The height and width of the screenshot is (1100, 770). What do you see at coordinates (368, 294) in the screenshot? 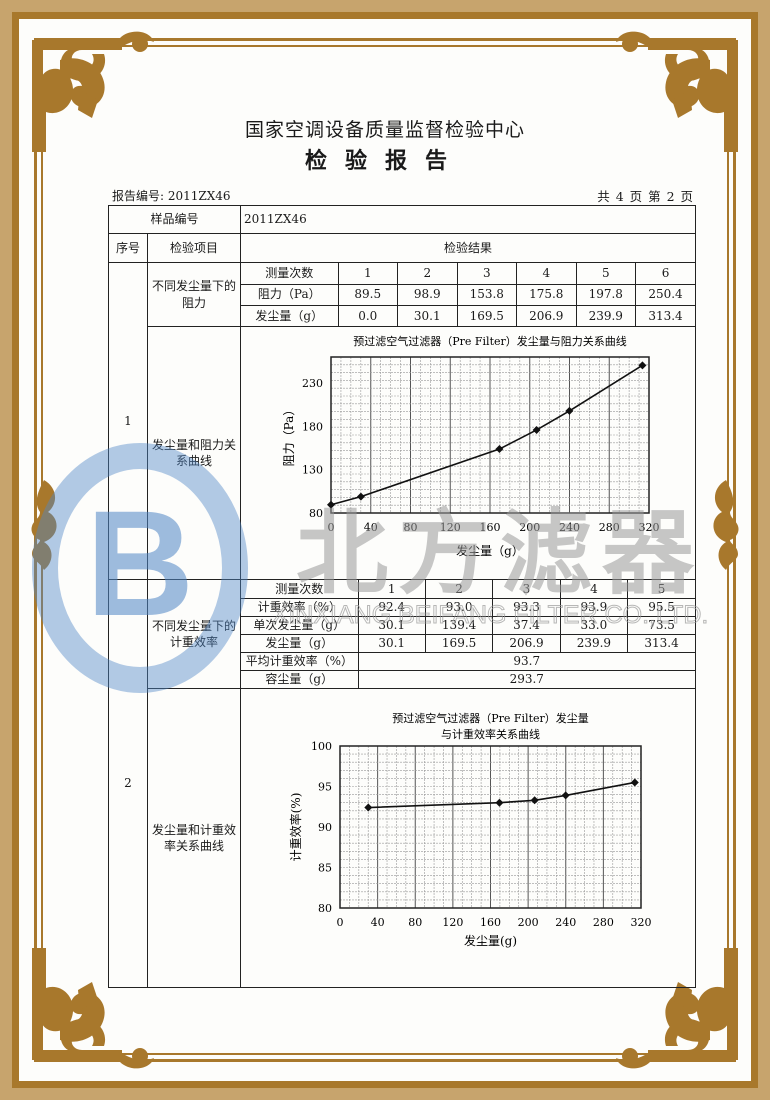
I see `cell-value: 89.5` at bounding box center [368, 294].